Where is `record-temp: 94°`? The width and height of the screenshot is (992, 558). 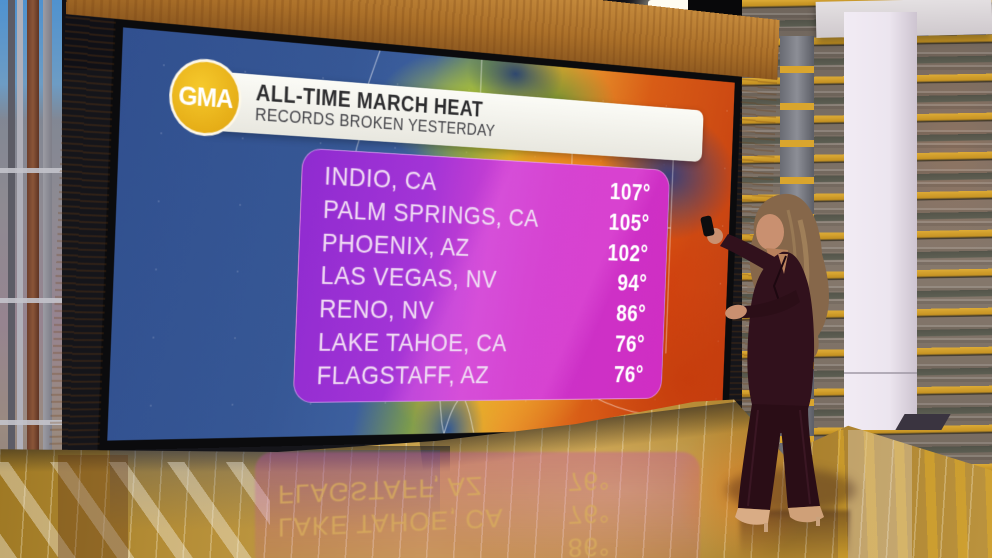
record-temp: 94° is located at coordinates (632, 283).